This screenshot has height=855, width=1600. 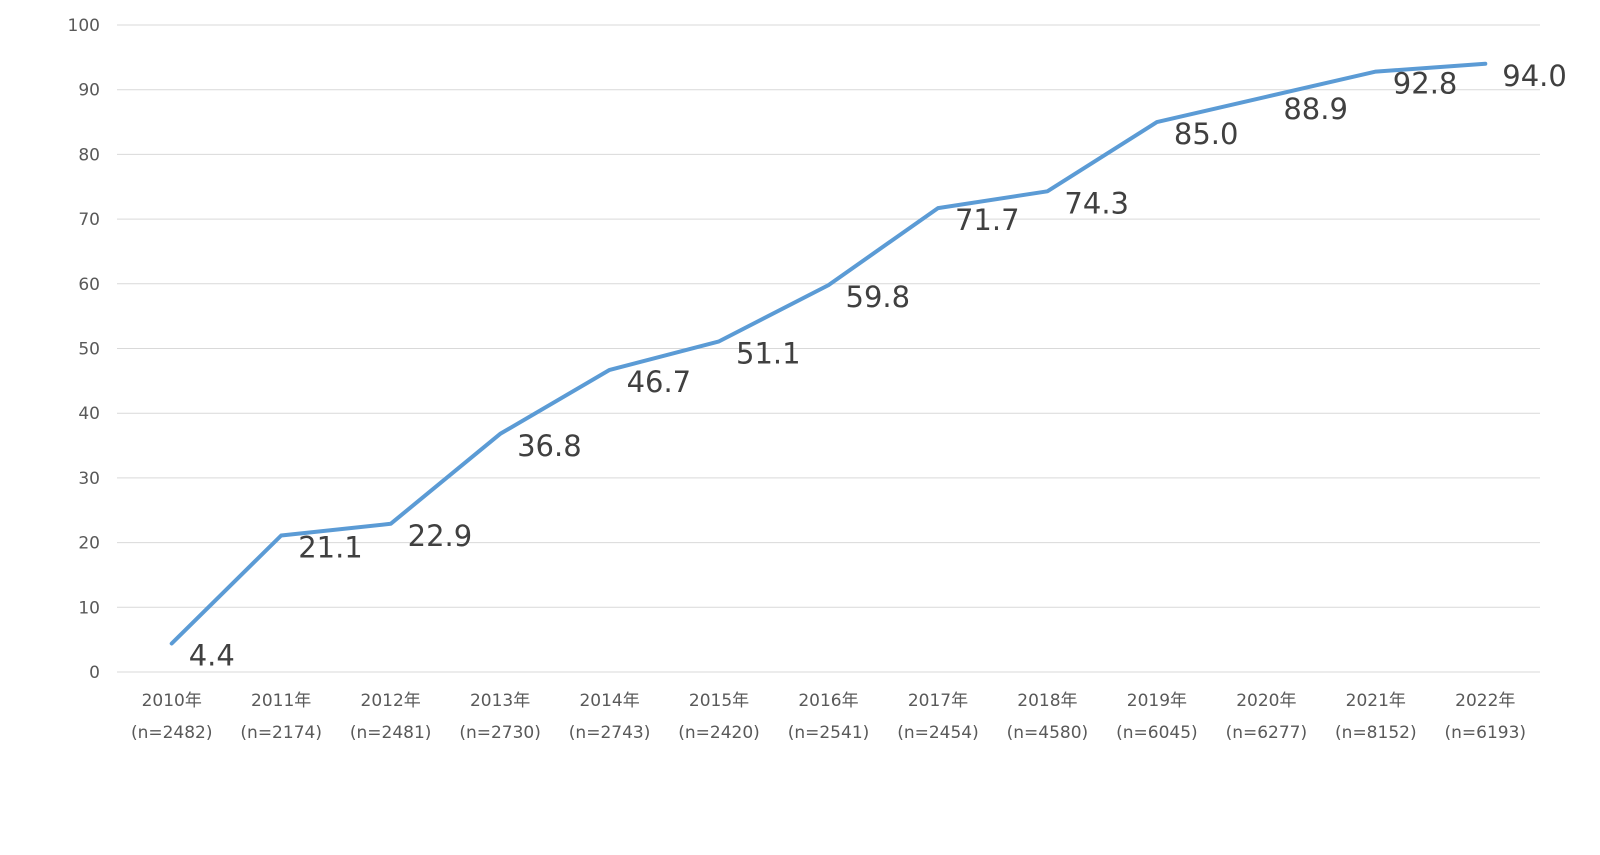 I want to click on x-tick-label-n: (n=2541), so click(x=829, y=733).